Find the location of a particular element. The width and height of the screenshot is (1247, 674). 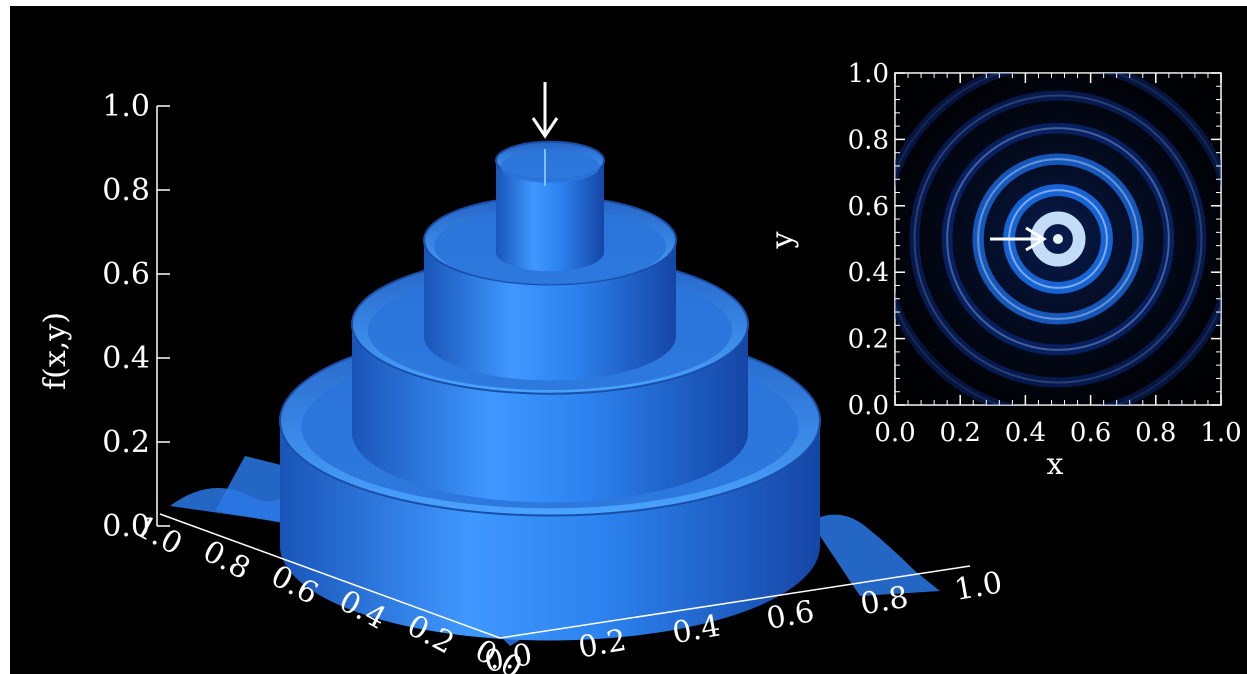

y-axis-floor-line is located at coordinates (330, 576).